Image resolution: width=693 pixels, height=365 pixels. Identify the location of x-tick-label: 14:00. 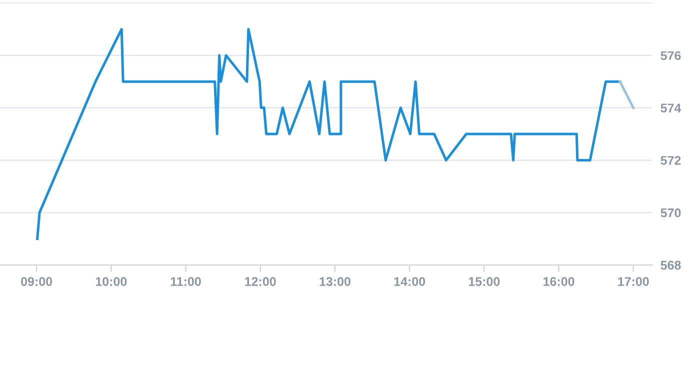
(410, 281).